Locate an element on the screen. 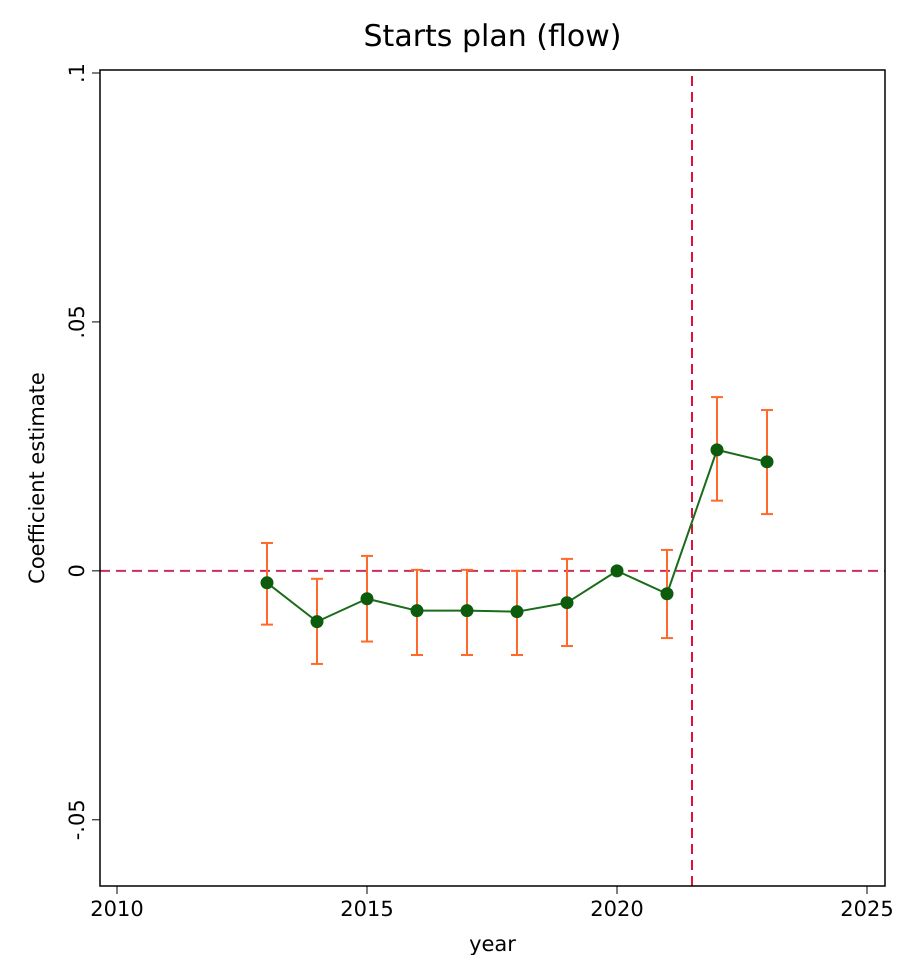 The height and width of the screenshot is (963, 911). y-tick-label: .1 is located at coordinates (77, 73).